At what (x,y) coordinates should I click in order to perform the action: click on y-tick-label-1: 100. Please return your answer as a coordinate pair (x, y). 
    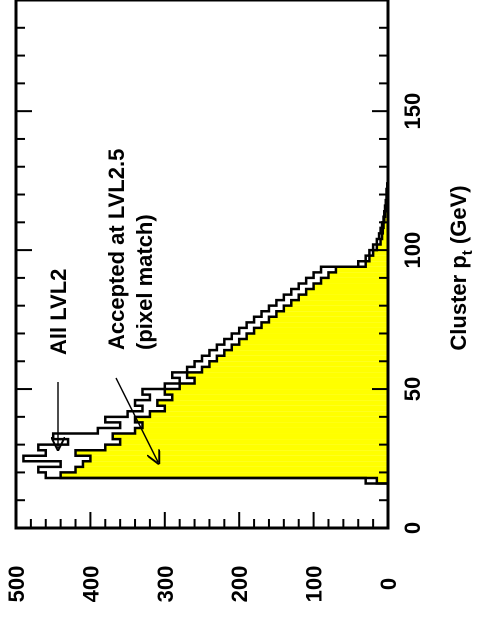
    Looking at the image, I should click on (314, 584).